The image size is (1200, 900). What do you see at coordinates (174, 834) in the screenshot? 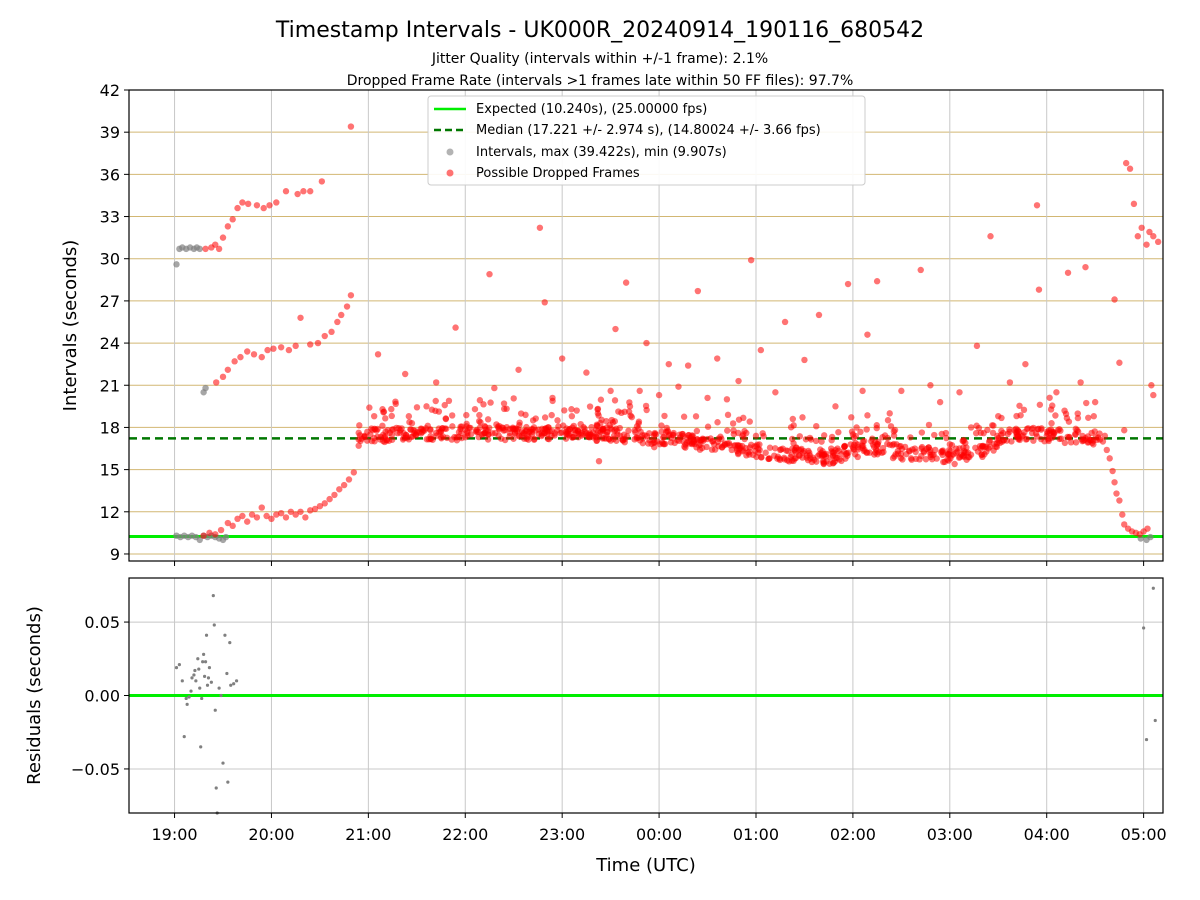
I see `x-tick-label: 19:00` at bounding box center [174, 834].